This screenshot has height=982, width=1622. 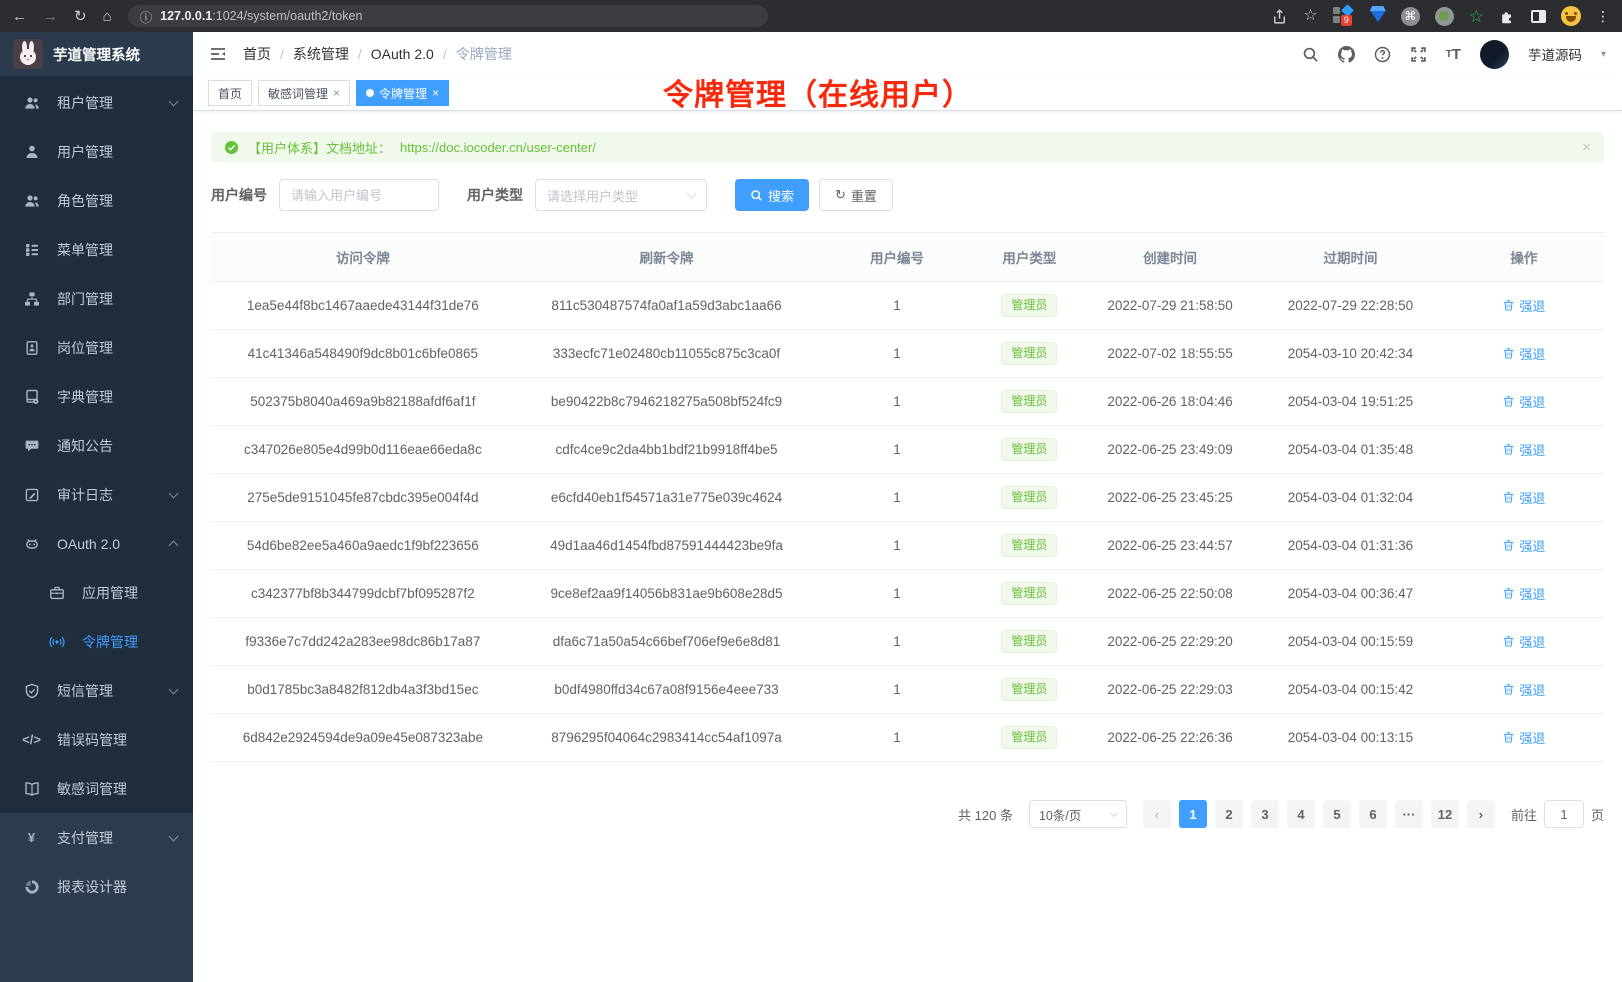 What do you see at coordinates (1603, 15) in the screenshot?
I see `browser-menu-icon: ⋮` at bounding box center [1603, 15].